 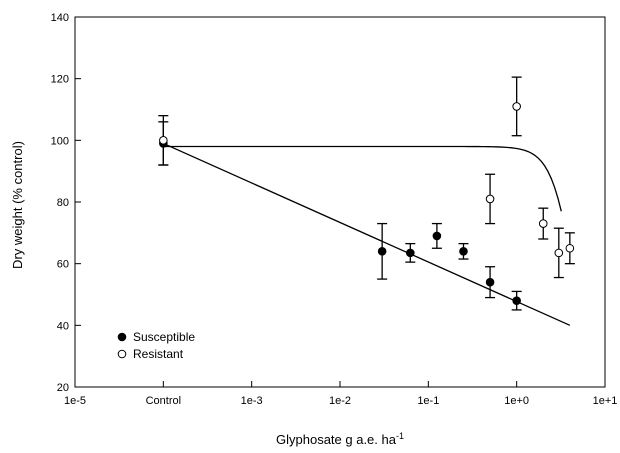 I want to click on y-tick-label: 80, so click(x=63, y=203).